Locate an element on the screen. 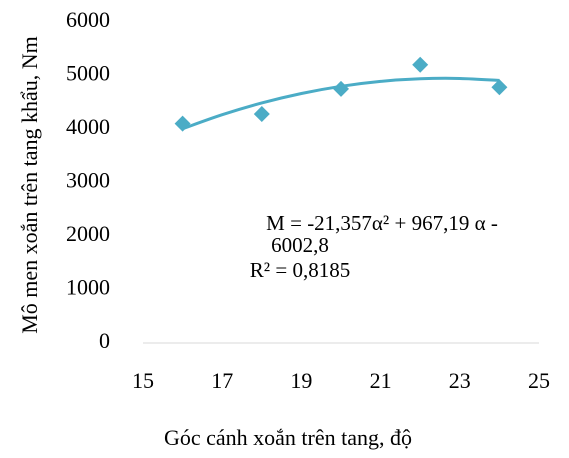  y-tick-label: 4000 is located at coordinates (88, 126).